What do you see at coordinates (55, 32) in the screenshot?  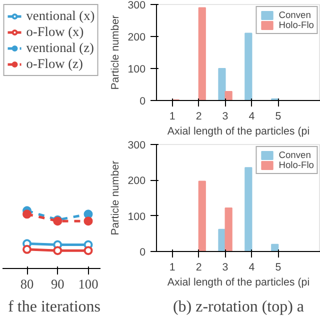 I see `legend-label: o-Flow (x)` at bounding box center [55, 32].